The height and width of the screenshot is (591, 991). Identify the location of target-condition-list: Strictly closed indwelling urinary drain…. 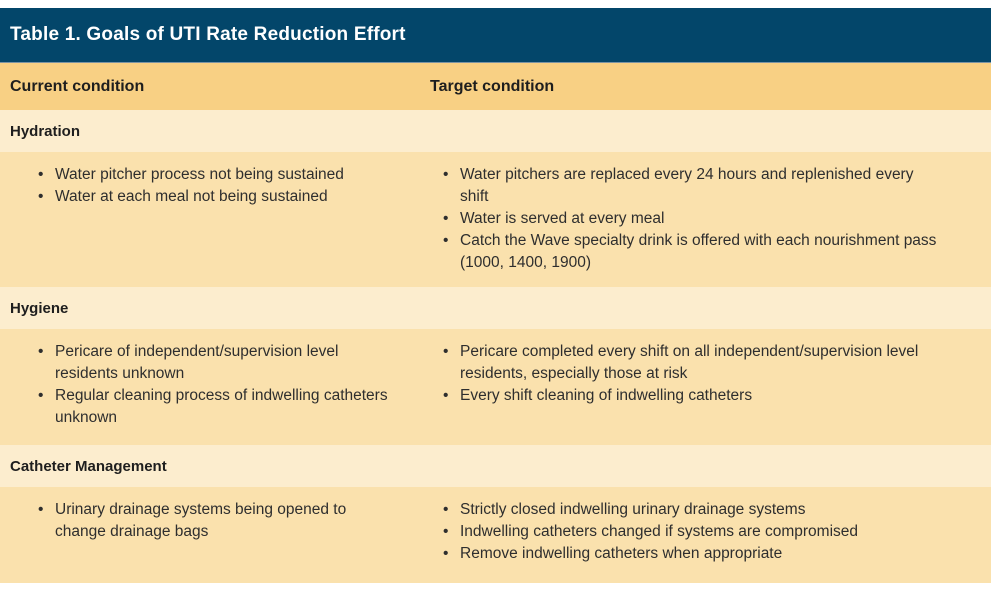
(707, 526).